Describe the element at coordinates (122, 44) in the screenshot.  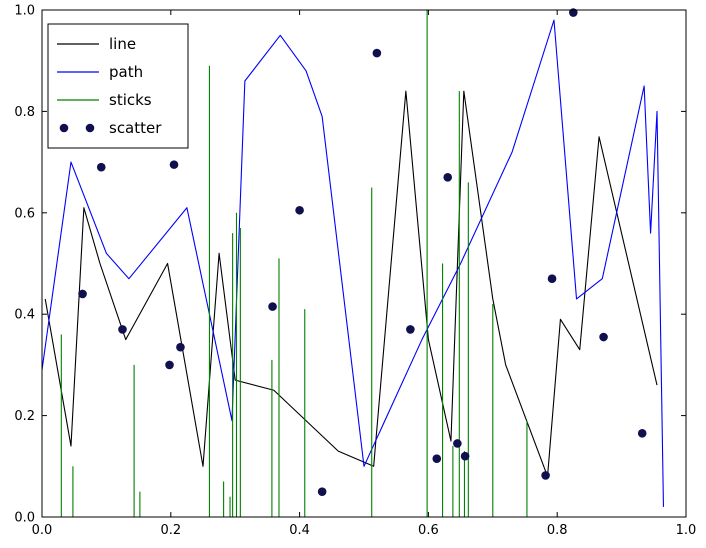
I see `legend-label-line: line` at that location.